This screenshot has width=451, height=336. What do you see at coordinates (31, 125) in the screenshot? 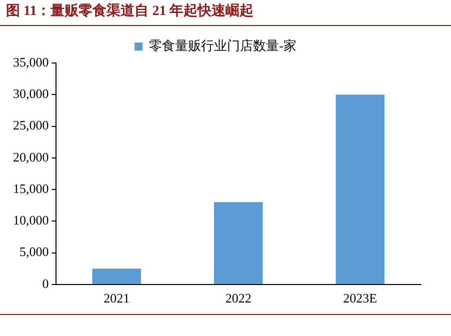
I see `y-tick-label: 25,000` at bounding box center [31, 125].